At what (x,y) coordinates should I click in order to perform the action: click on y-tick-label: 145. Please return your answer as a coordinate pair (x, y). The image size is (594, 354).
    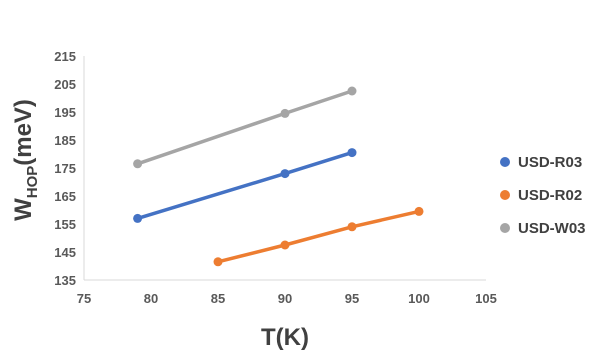
    Looking at the image, I should click on (65, 252).